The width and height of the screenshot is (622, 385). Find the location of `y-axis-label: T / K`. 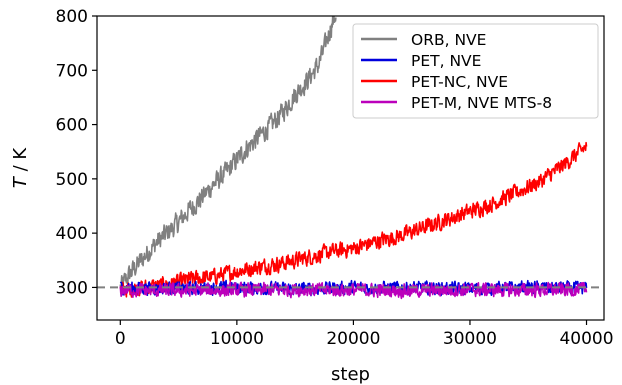

y-axis-label: T / K is located at coordinates (20, 168).